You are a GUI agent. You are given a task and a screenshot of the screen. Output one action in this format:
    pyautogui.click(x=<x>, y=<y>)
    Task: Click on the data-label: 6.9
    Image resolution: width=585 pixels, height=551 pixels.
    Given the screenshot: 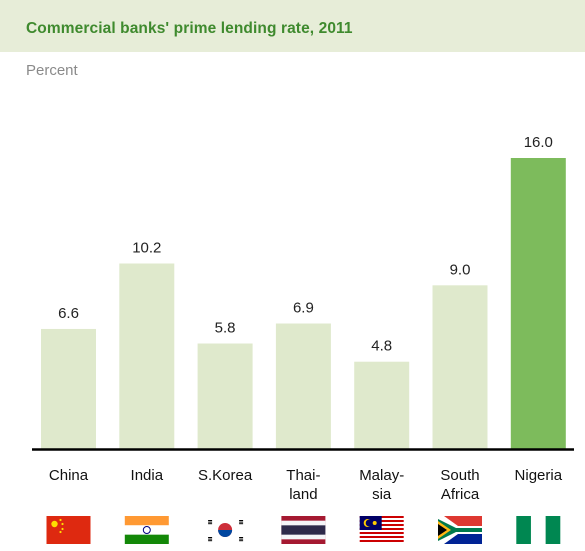 What is the action you would take?
    pyautogui.click(x=303, y=308)
    